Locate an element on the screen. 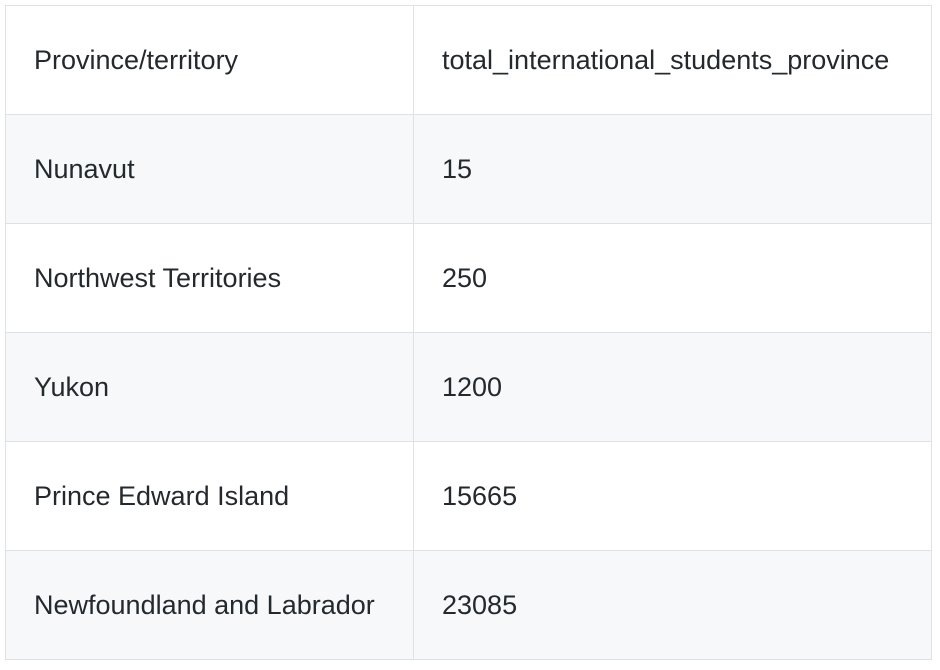  cell-total-students: 23085 is located at coordinates (672, 605).